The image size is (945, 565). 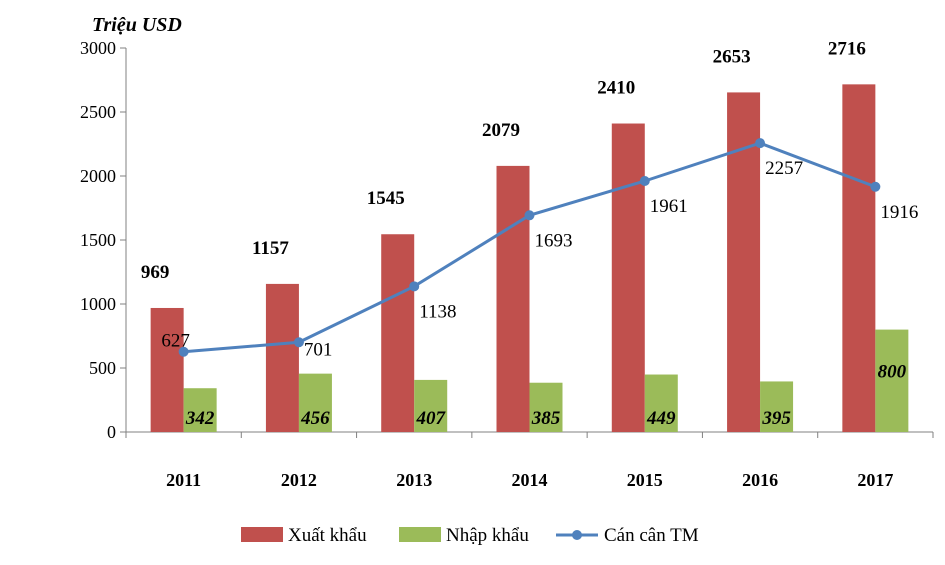 What do you see at coordinates (386, 198) in the screenshot?
I see `export-data-label: 1545` at bounding box center [386, 198].